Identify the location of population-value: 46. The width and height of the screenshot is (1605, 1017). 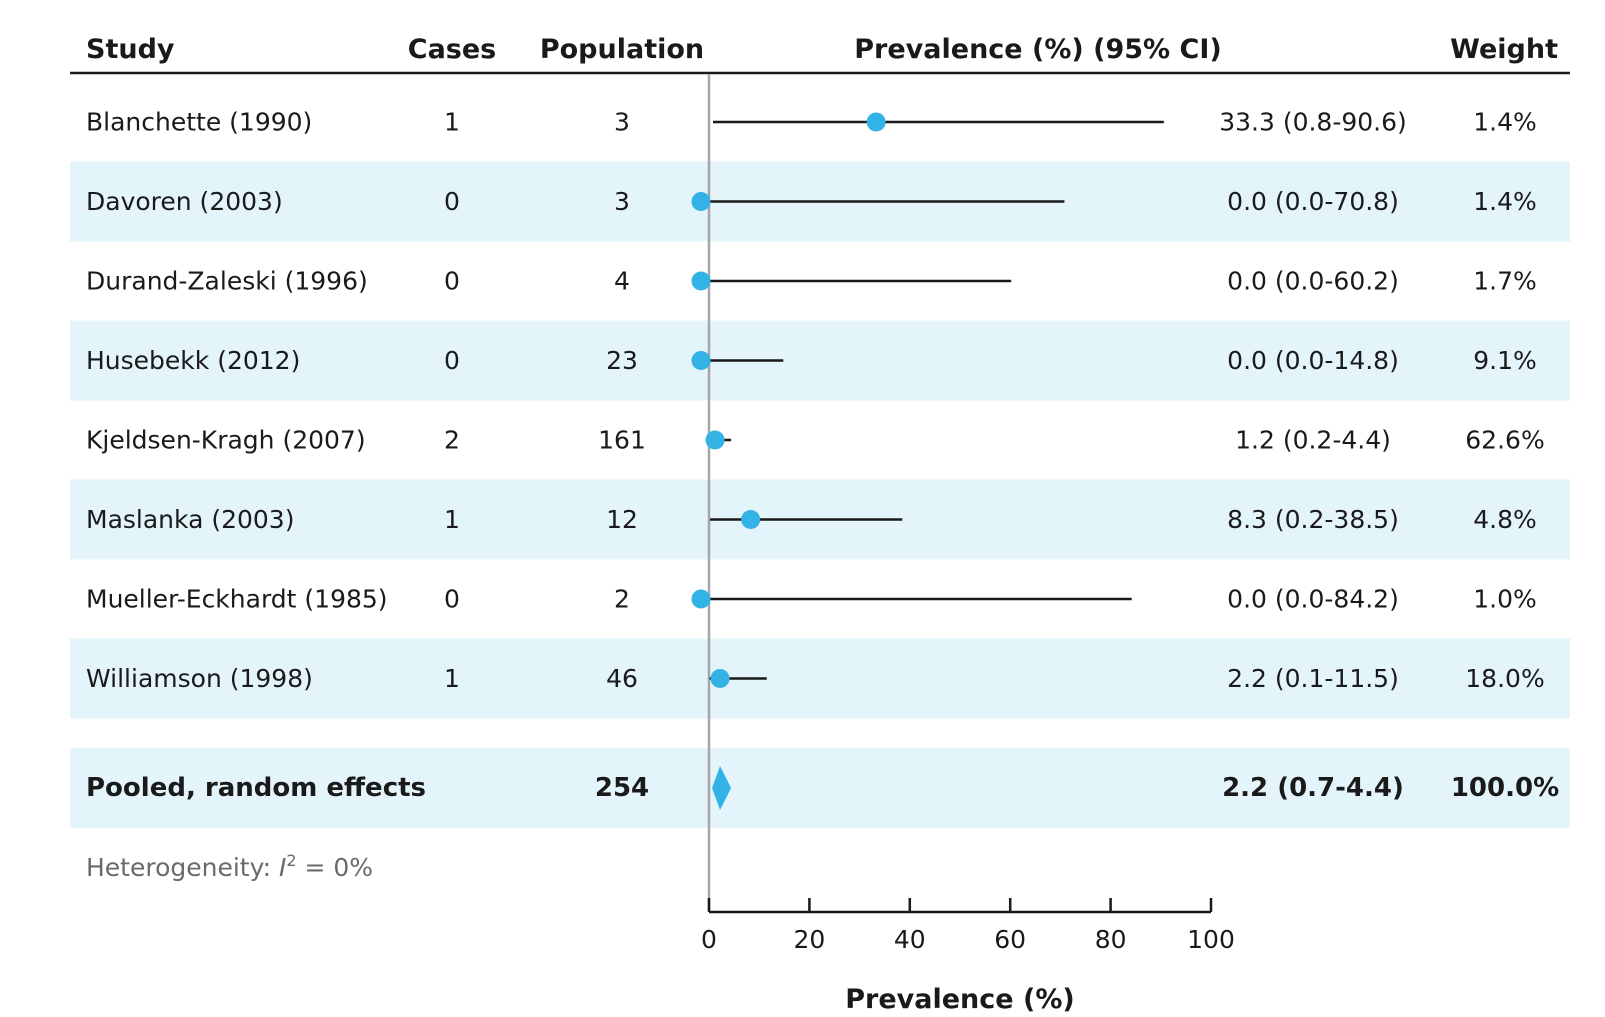
(622, 678).